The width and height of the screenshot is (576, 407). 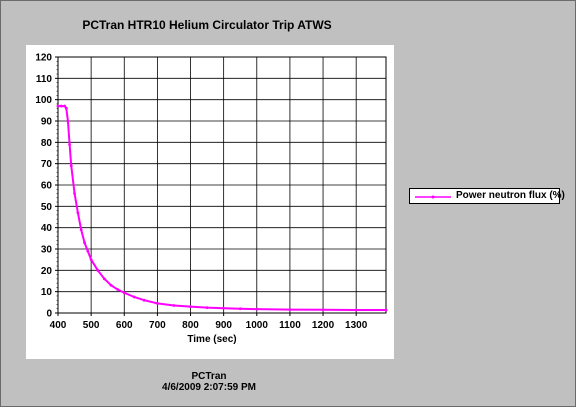 I want to click on y-tick-label: 20, so click(x=47, y=271).